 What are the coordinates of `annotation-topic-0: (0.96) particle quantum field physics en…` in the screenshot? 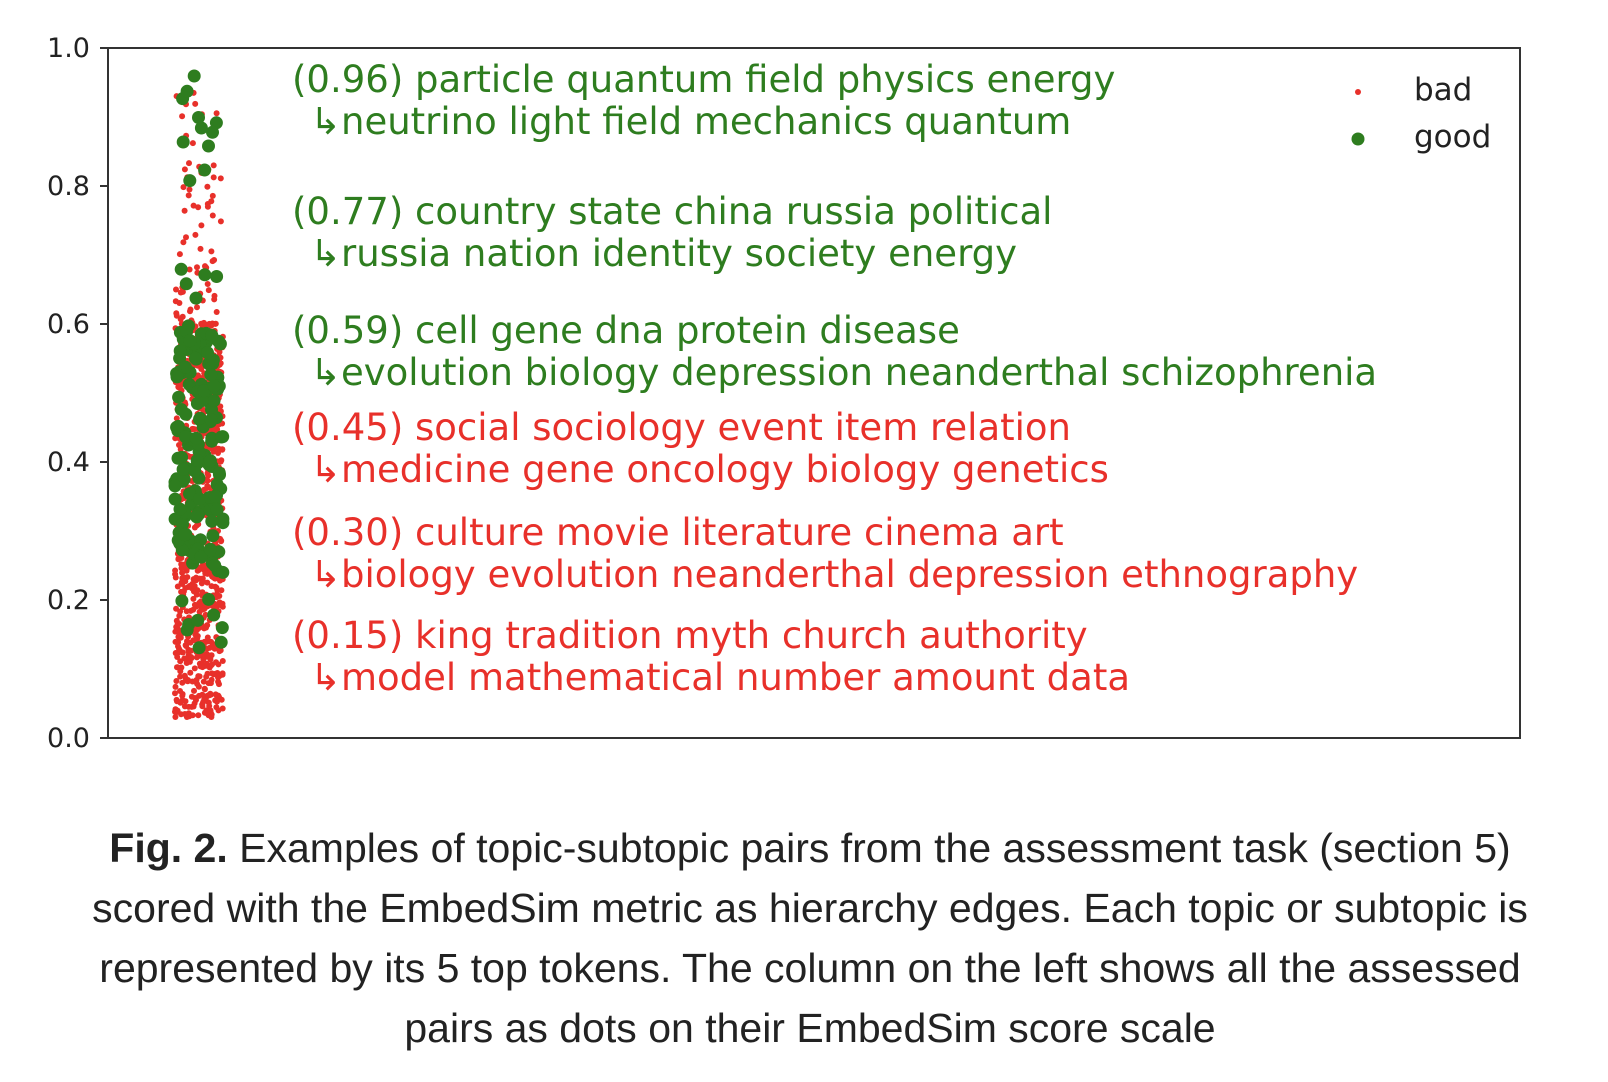 It's located at (703, 79).